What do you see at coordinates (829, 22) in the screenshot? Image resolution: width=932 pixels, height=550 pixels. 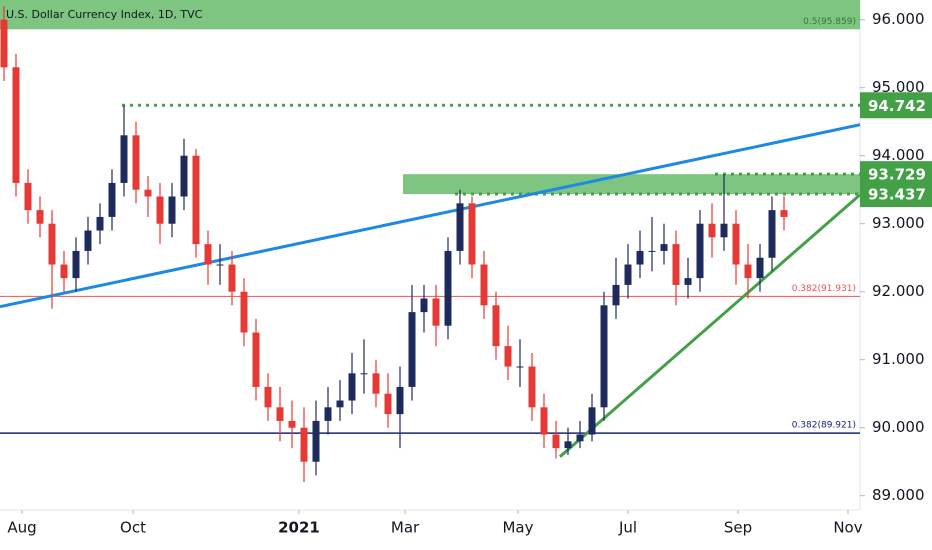 I see `zone-label: 0.5(95.859)` at bounding box center [829, 22].